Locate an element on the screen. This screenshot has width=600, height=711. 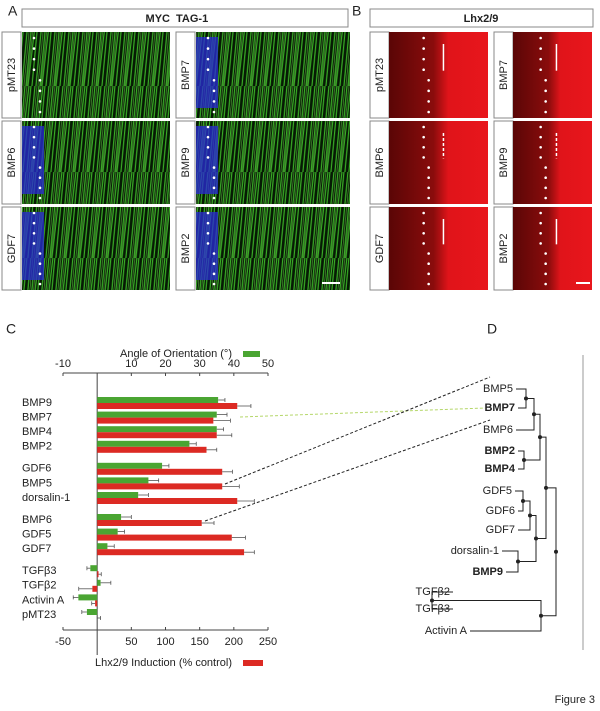
leaf-label: BMP4 is located at coordinates (499, 469).